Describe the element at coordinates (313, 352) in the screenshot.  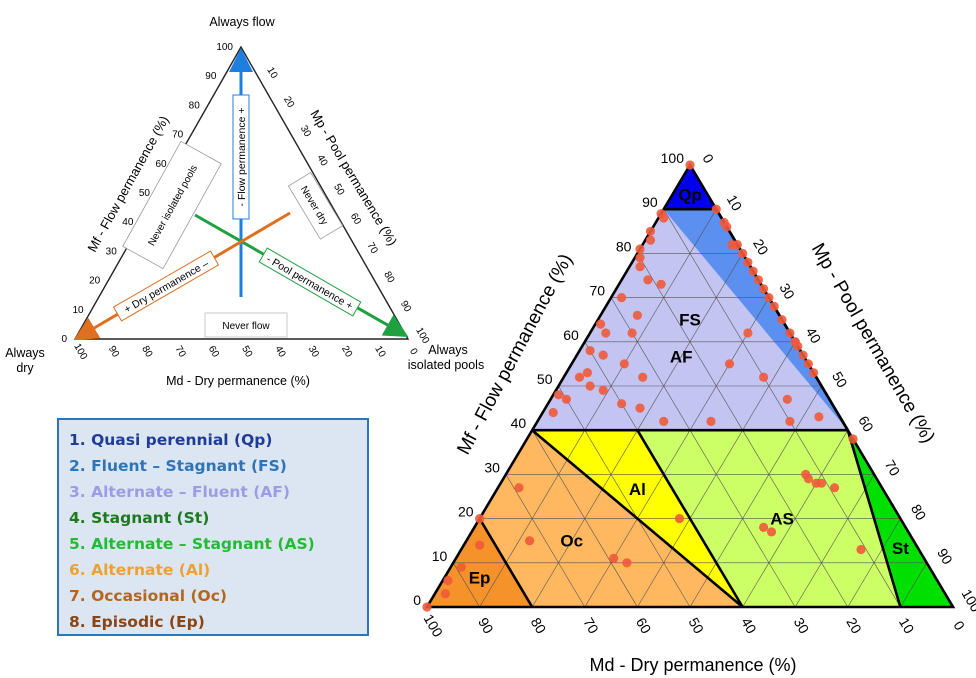
I see `concept-bottom-tick: 30` at that location.